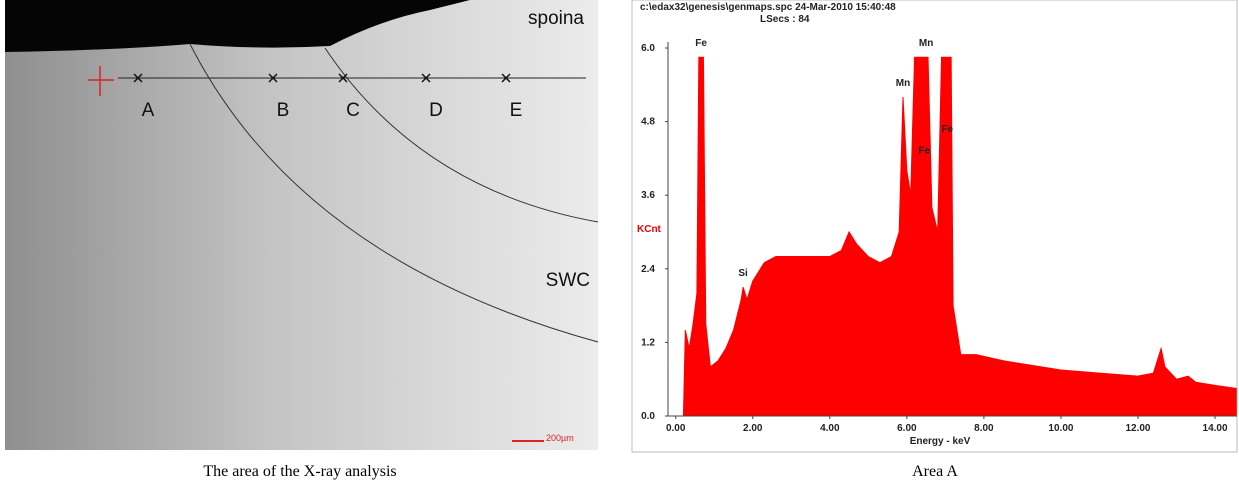 The image size is (1239, 487). What do you see at coordinates (556, 18) in the screenshot?
I see `region-label: spoina` at bounding box center [556, 18].